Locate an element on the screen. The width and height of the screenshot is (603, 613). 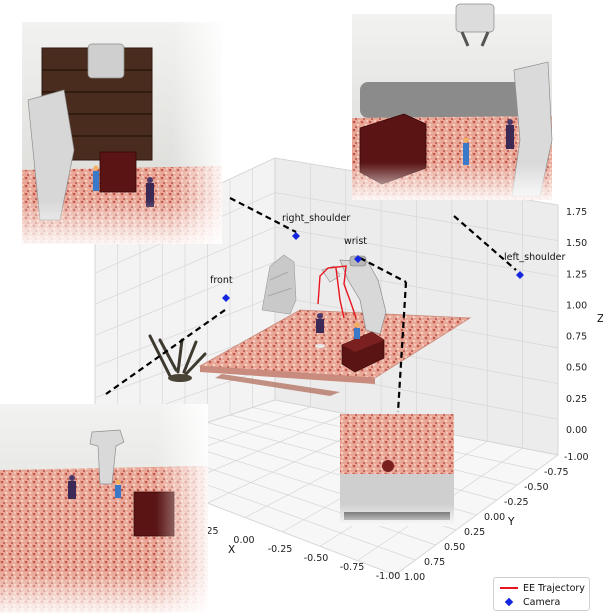
camera-marker-wrist is located at coordinates (358, 259).